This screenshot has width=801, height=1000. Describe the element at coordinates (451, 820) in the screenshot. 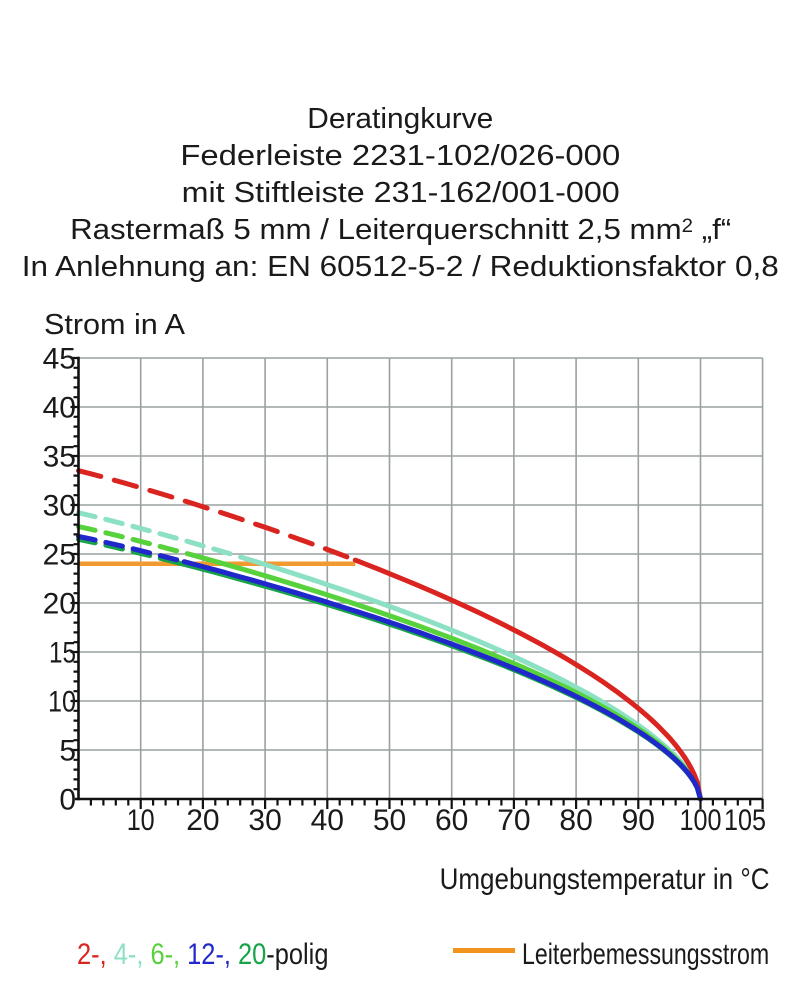

I see `svg-text: 60` at that location.